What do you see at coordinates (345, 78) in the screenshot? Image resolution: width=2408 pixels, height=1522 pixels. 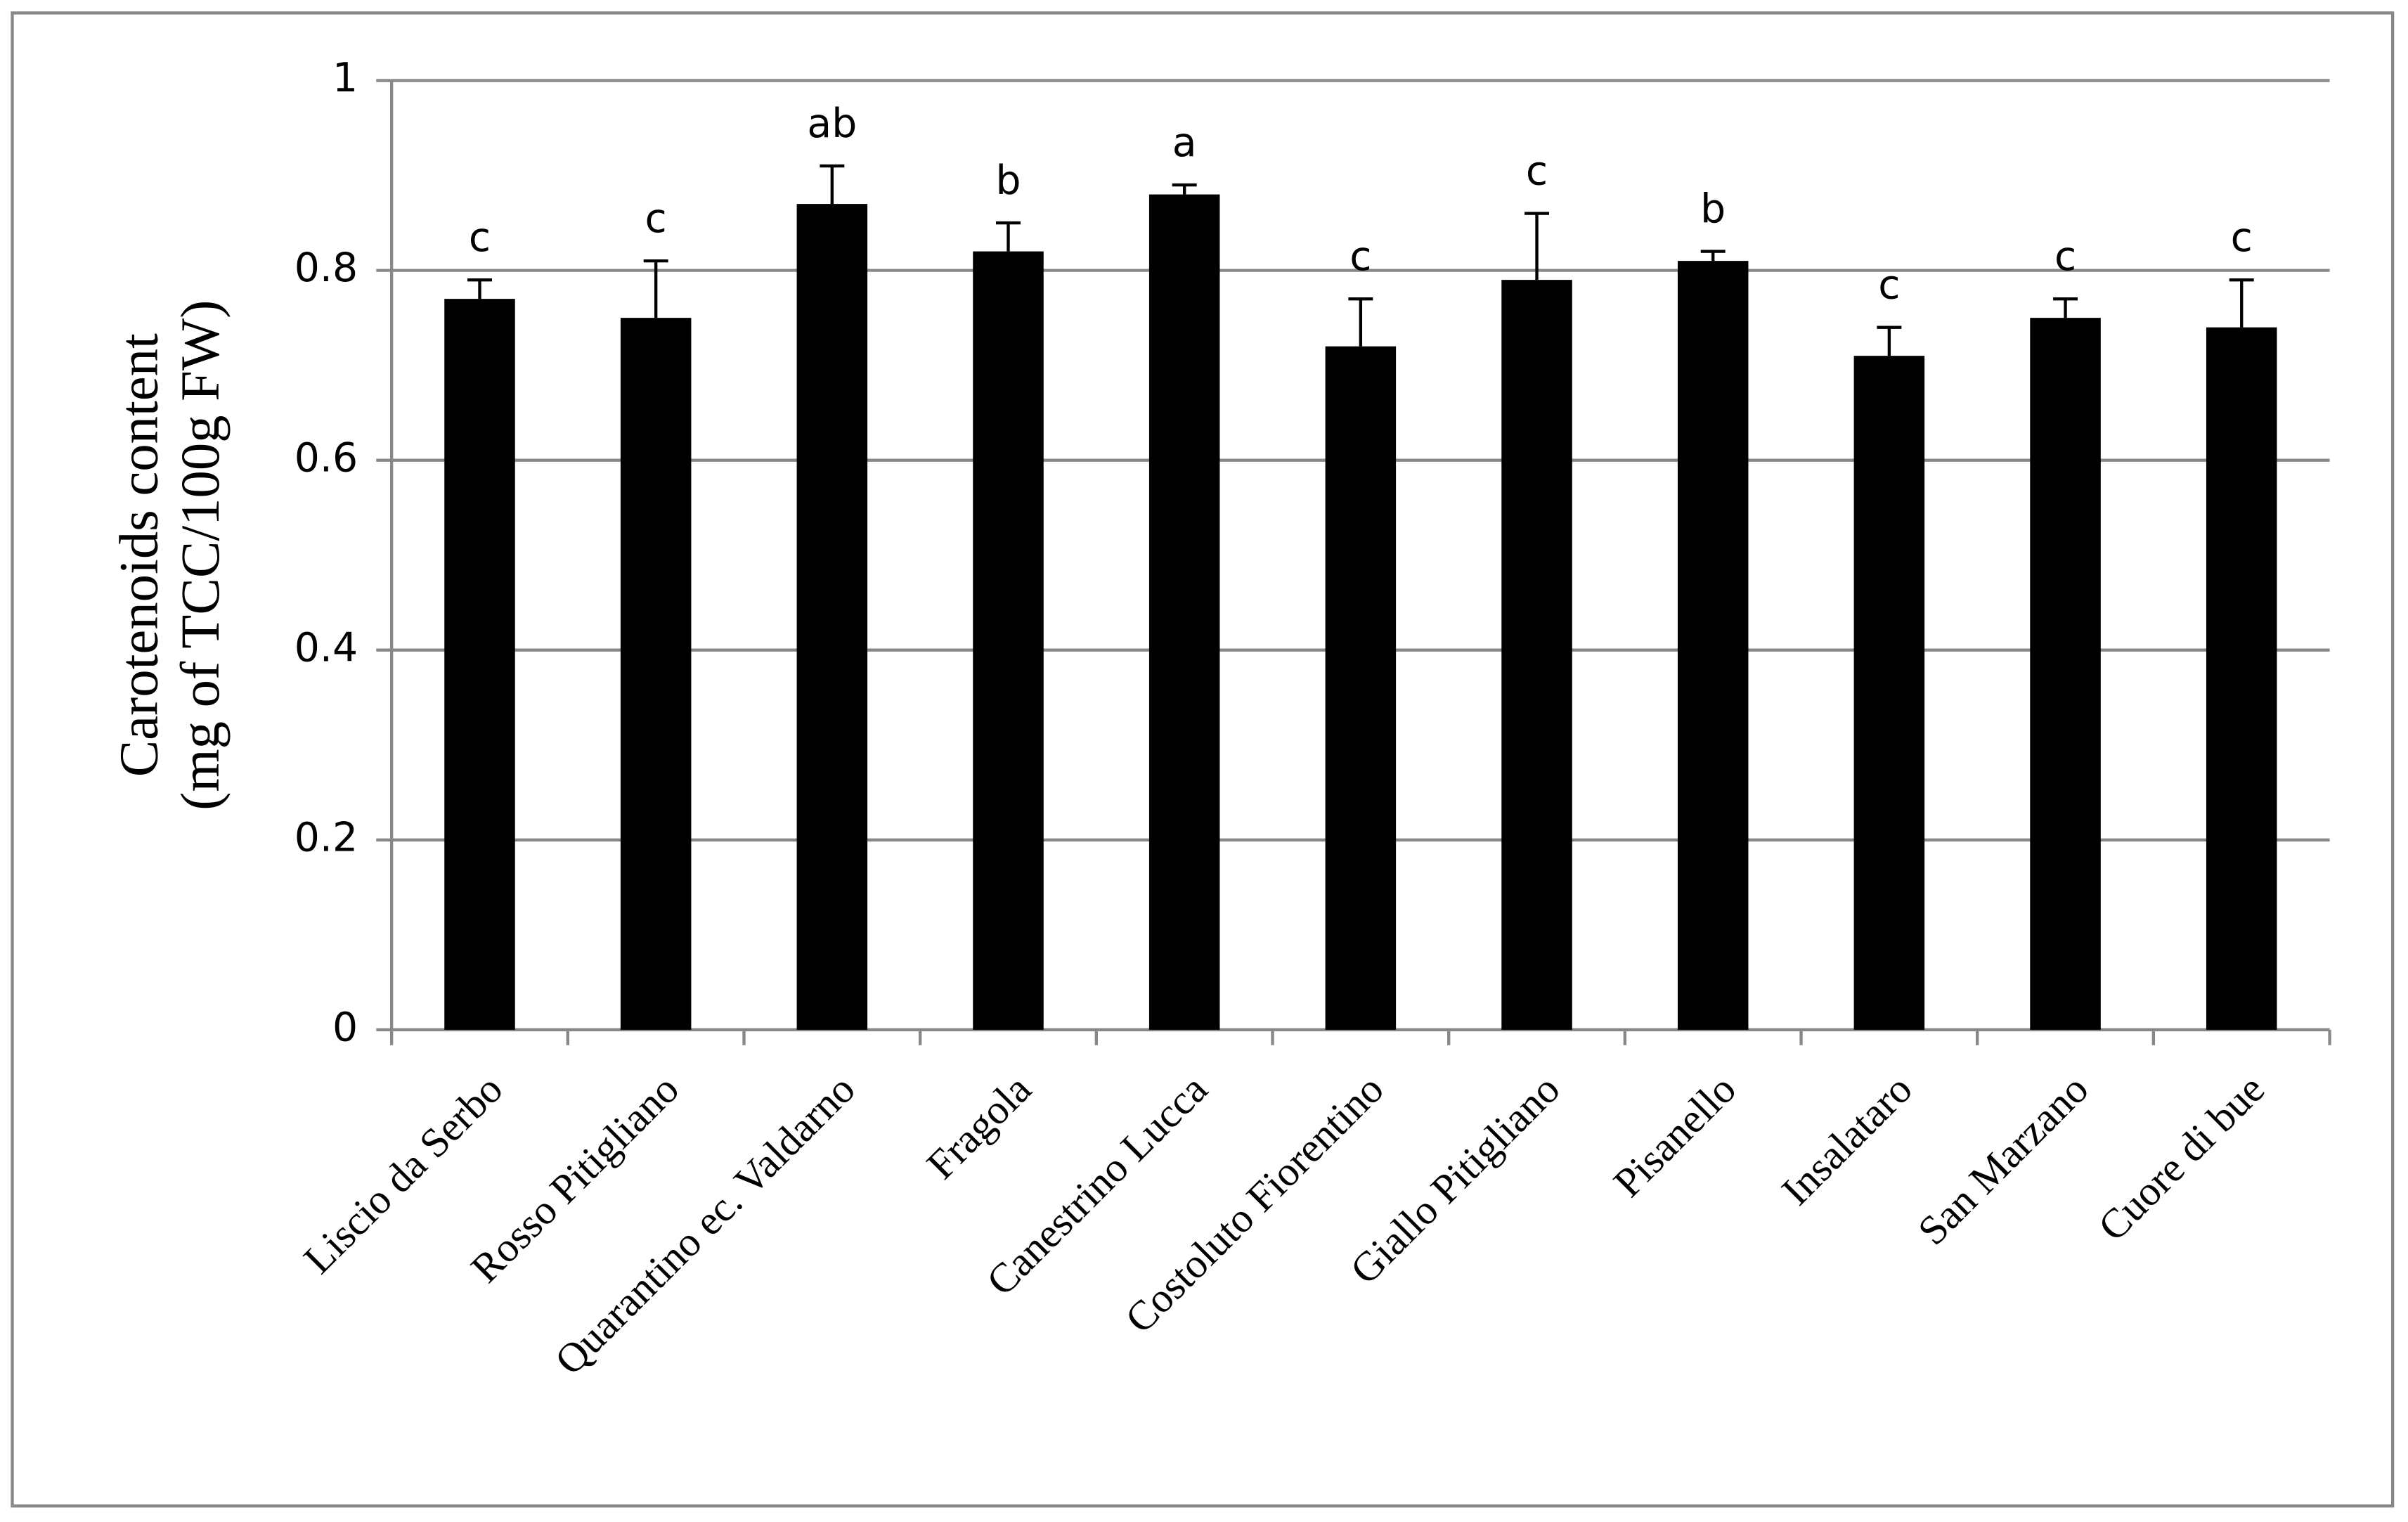 I see `y-tick-label: 1` at bounding box center [345, 78].